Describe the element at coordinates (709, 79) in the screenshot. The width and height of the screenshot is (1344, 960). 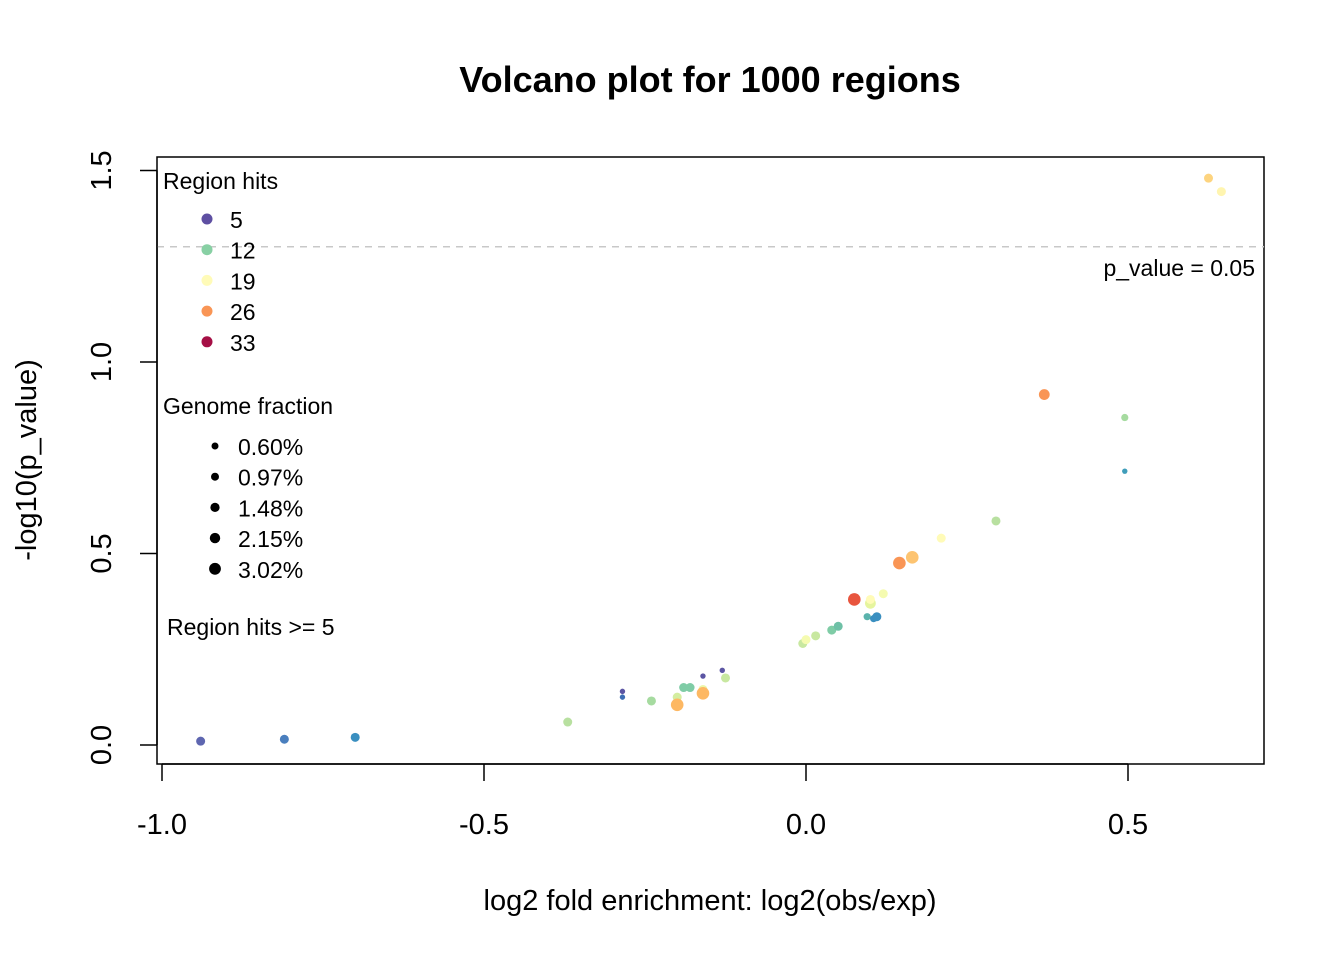
I see `chart-title: Volcano plot for 1000 regions` at that location.